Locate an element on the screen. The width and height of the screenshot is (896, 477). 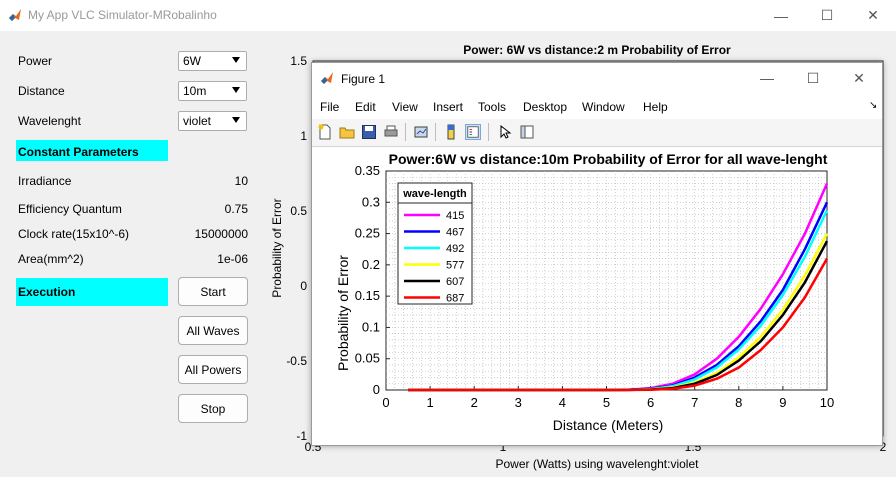
wavelength-dropdown: violet is located at coordinates (212, 121).